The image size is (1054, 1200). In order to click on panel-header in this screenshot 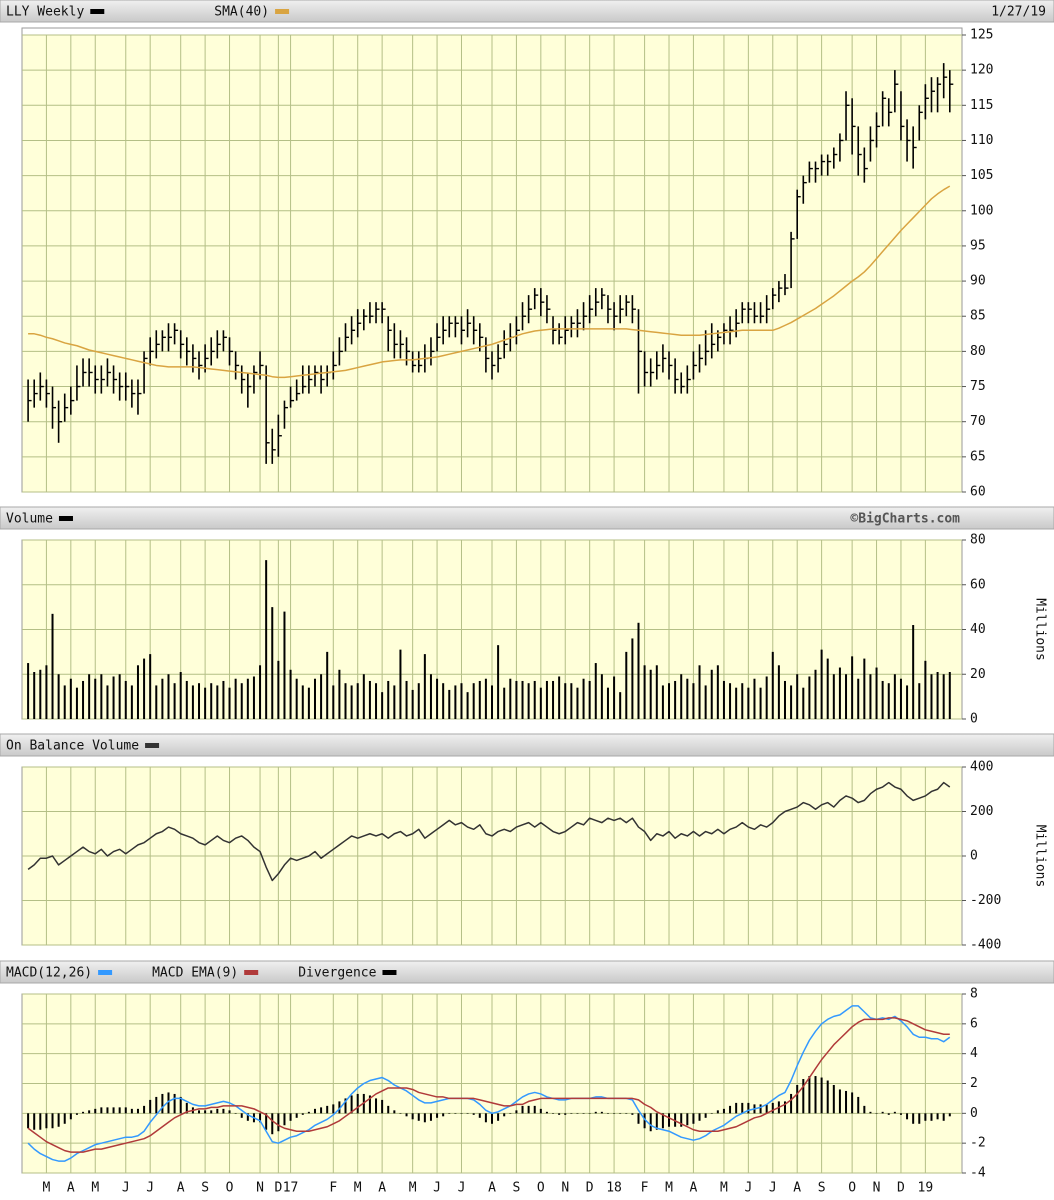, I will do `click(527, 745)`.